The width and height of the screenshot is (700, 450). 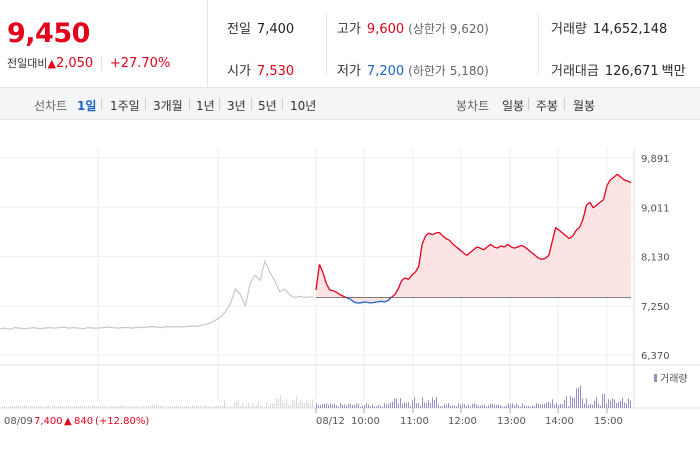 What do you see at coordinates (584, 106) in the screenshot?
I see `candle-monthly: 월봉` at bounding box center [584, 106].